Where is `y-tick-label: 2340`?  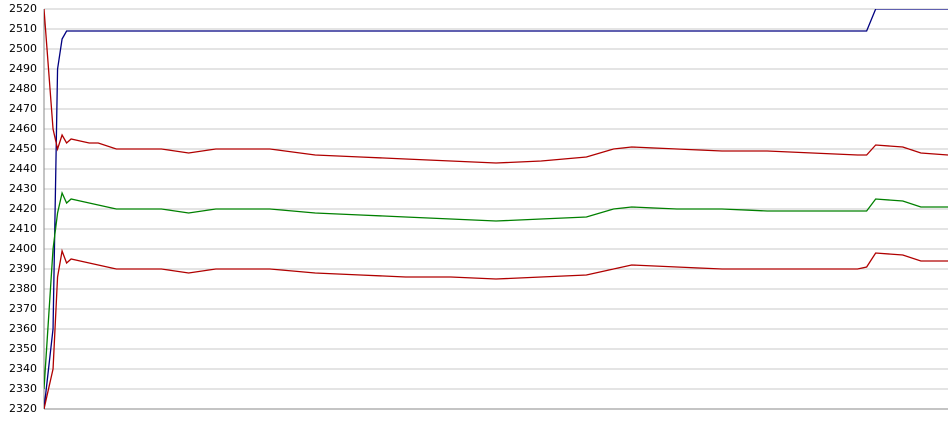 y-tick-label: 2340 is located at coordinates (23, 368).